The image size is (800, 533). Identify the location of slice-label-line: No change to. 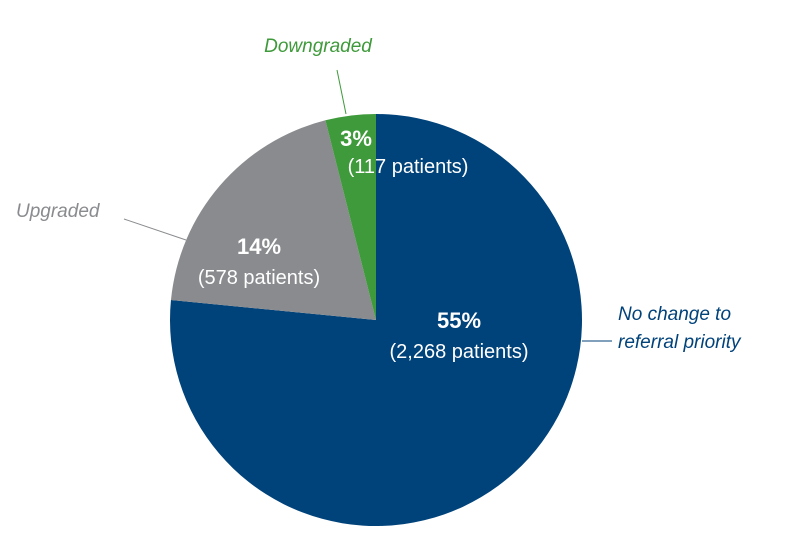
(674, 314).